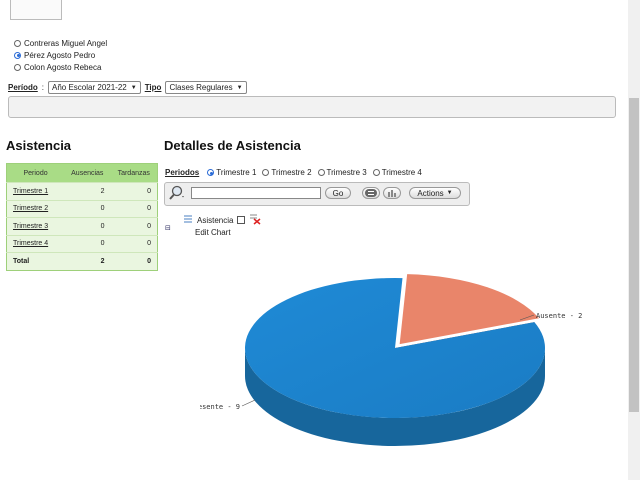 The image size is (640, 480). What do you see at coordinates (35, 173) in the screenshot?
I see `column-header: Periodo` at bounding box center [35, 173].